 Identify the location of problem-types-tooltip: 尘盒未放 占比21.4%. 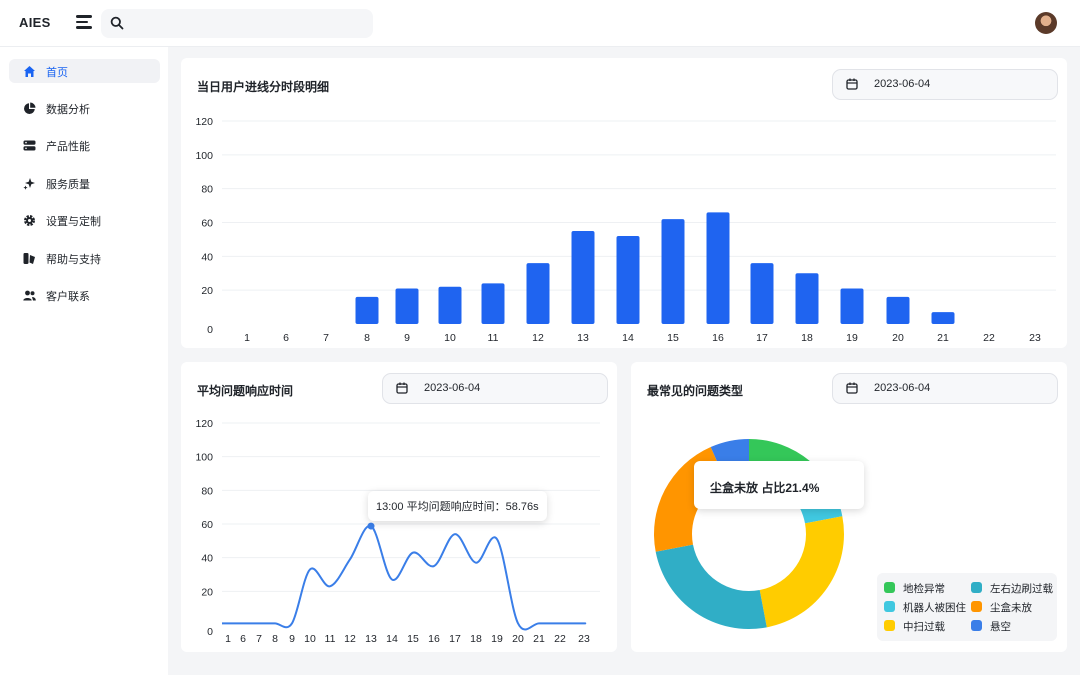
(779, 485).